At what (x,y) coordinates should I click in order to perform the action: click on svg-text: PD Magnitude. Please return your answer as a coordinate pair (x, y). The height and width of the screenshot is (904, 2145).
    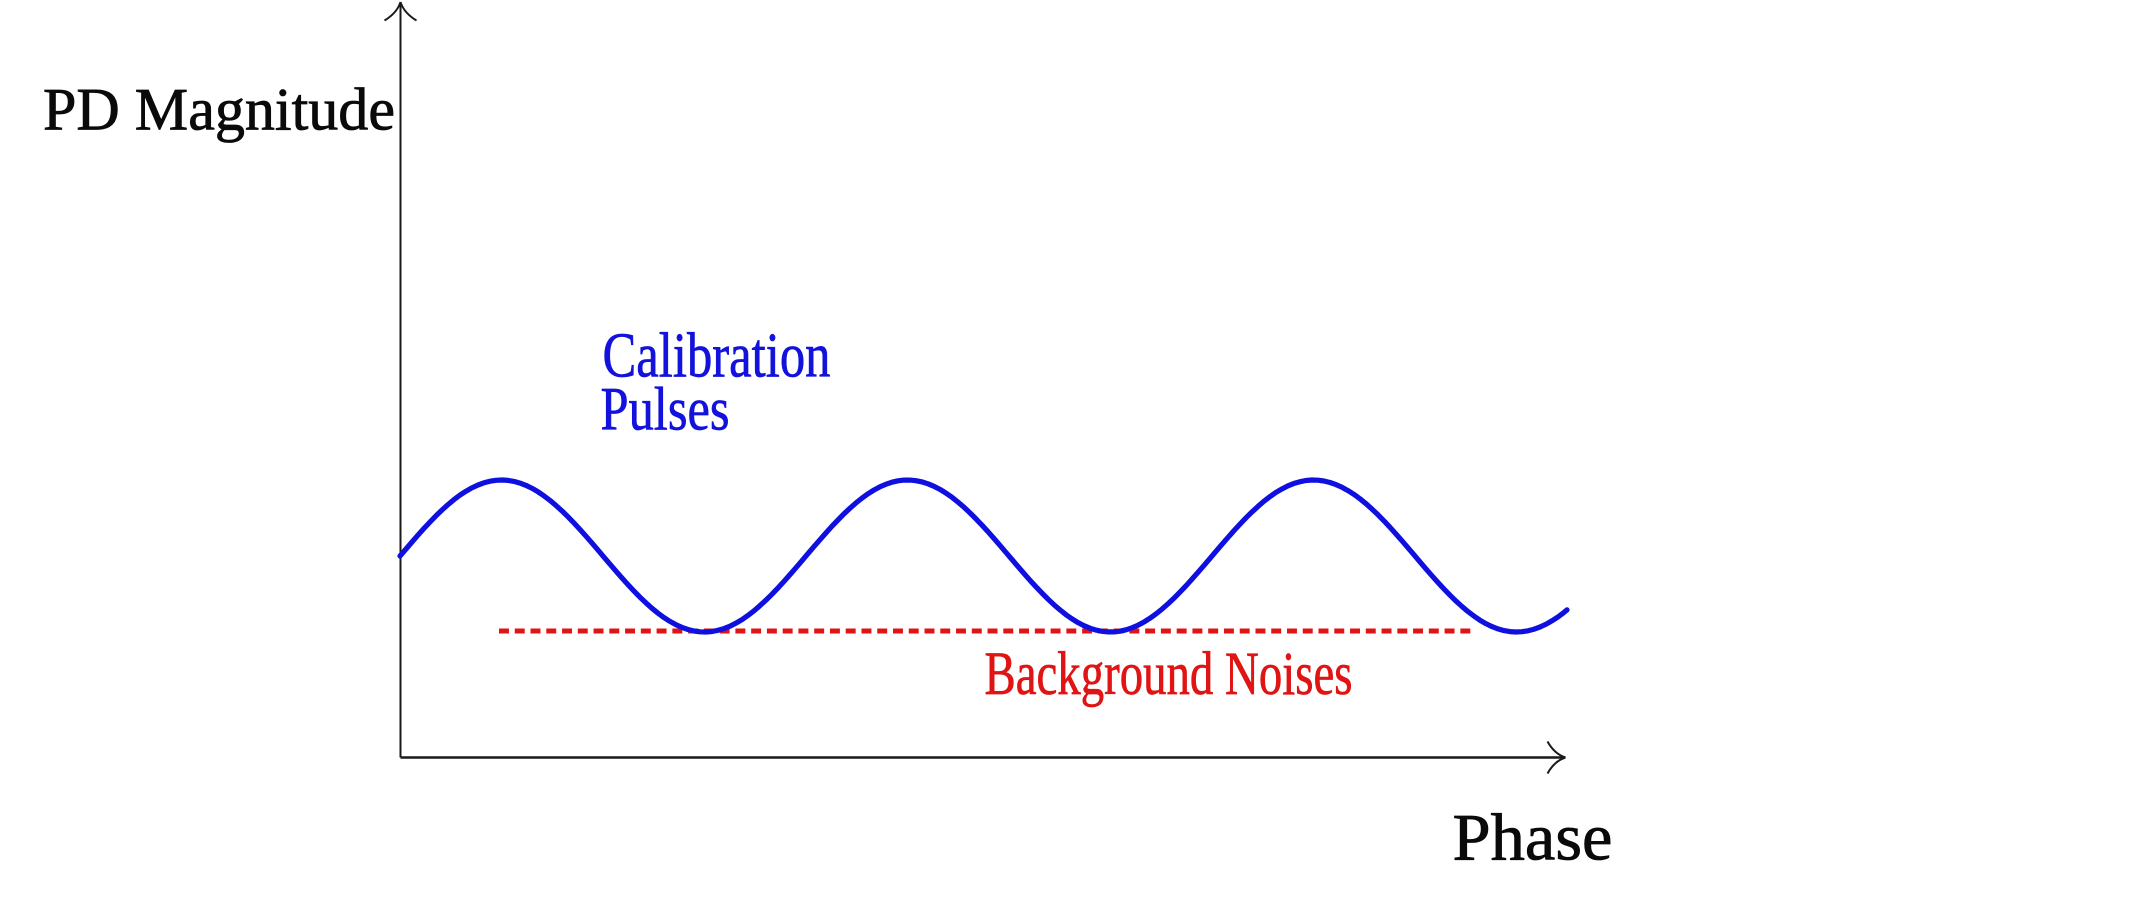
    Looking at the image, I should click on (219, 110).